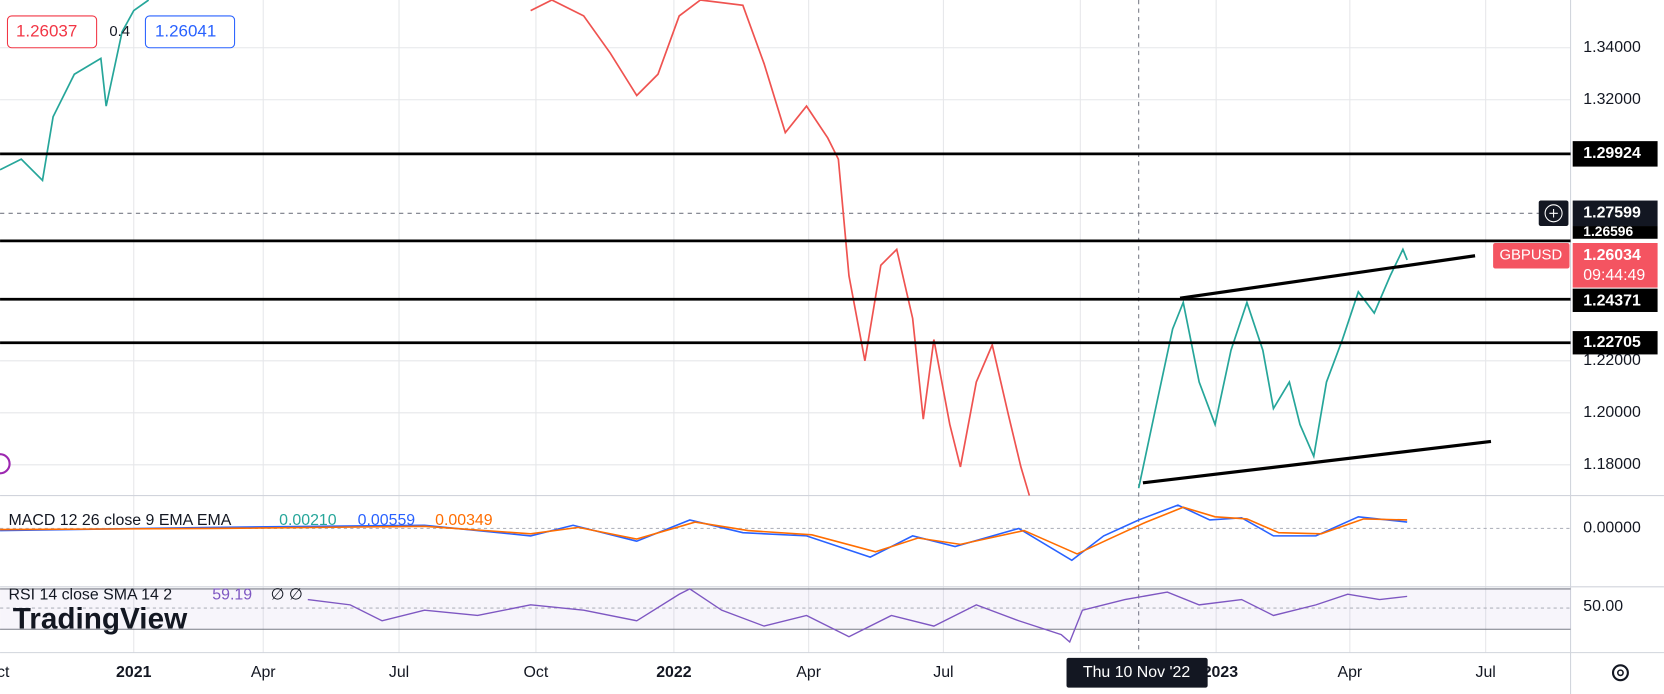  I want to click on settings-icon, so click(1620, 673).